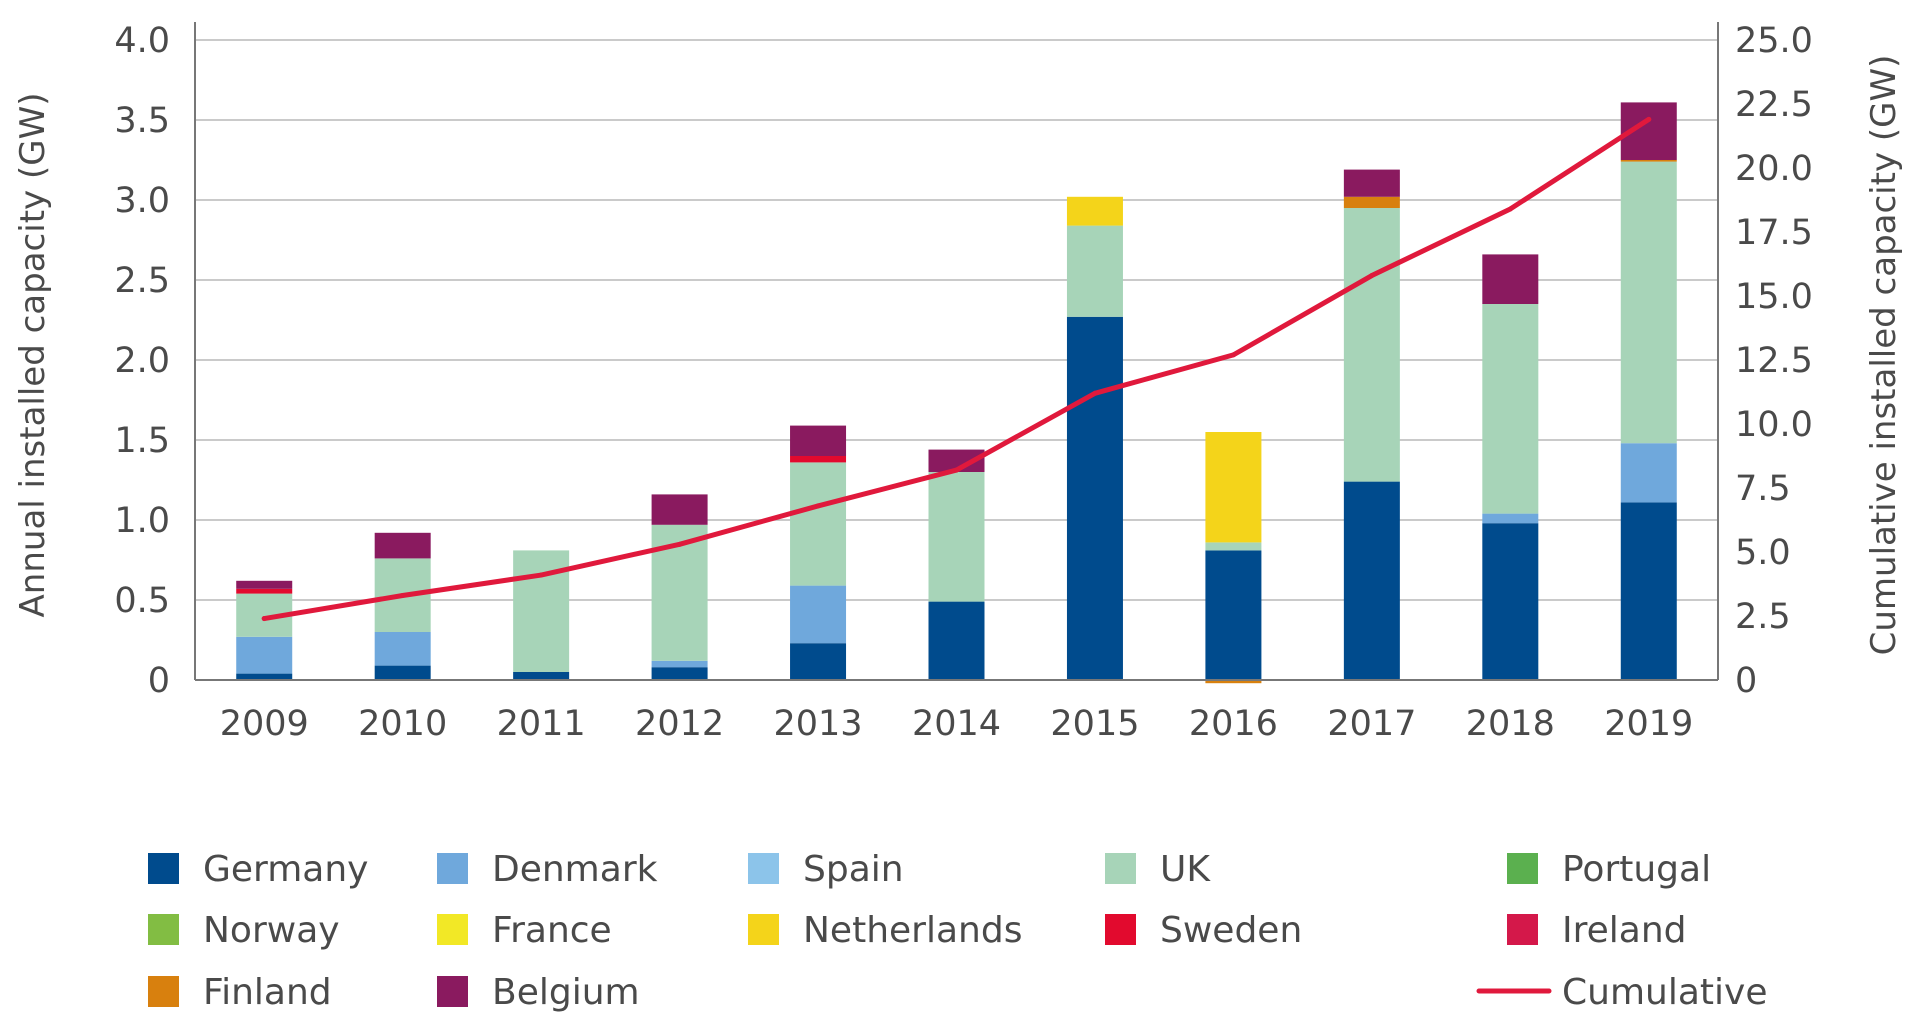 This screenshot has height=1030, width=1930. I want to click on left-tick-label: 2.0, so click(142, 361).